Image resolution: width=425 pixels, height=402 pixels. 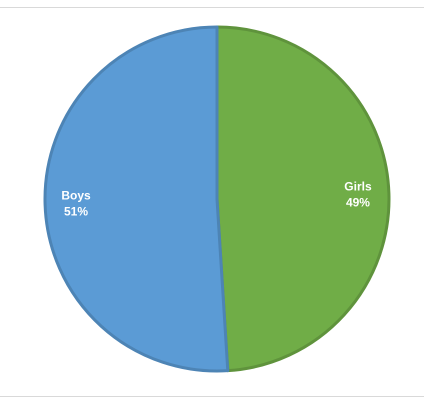 I want to click on slice-label-girls-value: 49%, so click(x=358, y=203).